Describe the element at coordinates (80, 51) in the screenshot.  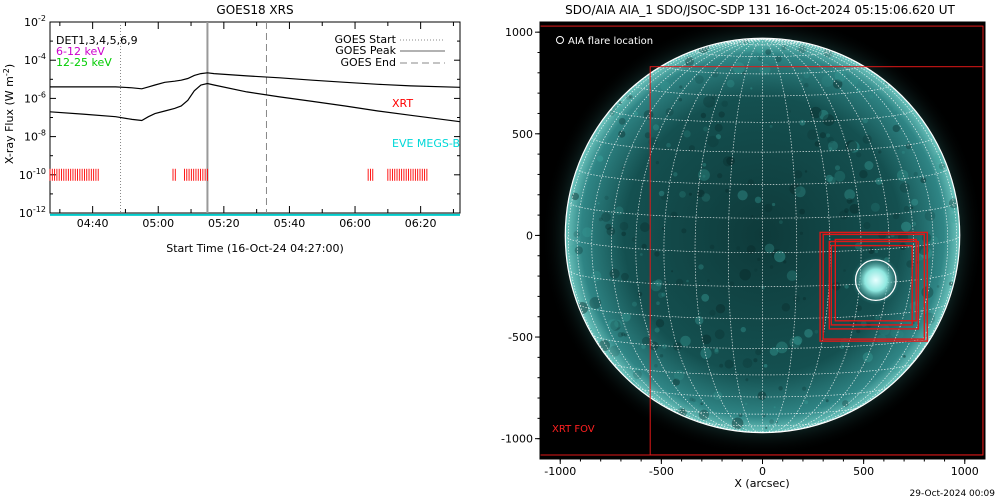
I see `band-6-12-label: 6-12 keV` at that location.